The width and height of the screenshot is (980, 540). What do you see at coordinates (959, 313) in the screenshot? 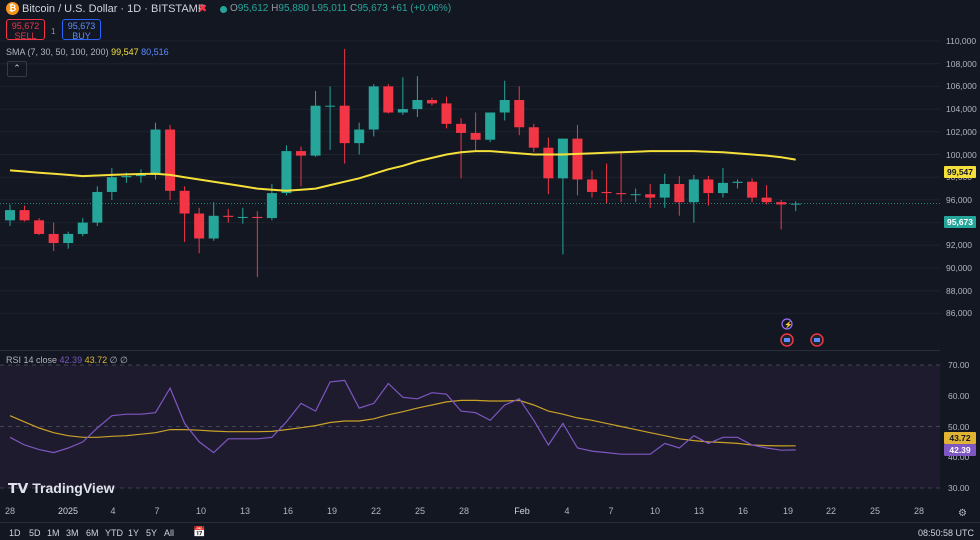
I see `price-axis-label: 86,000` at bounding box center [959, 313].